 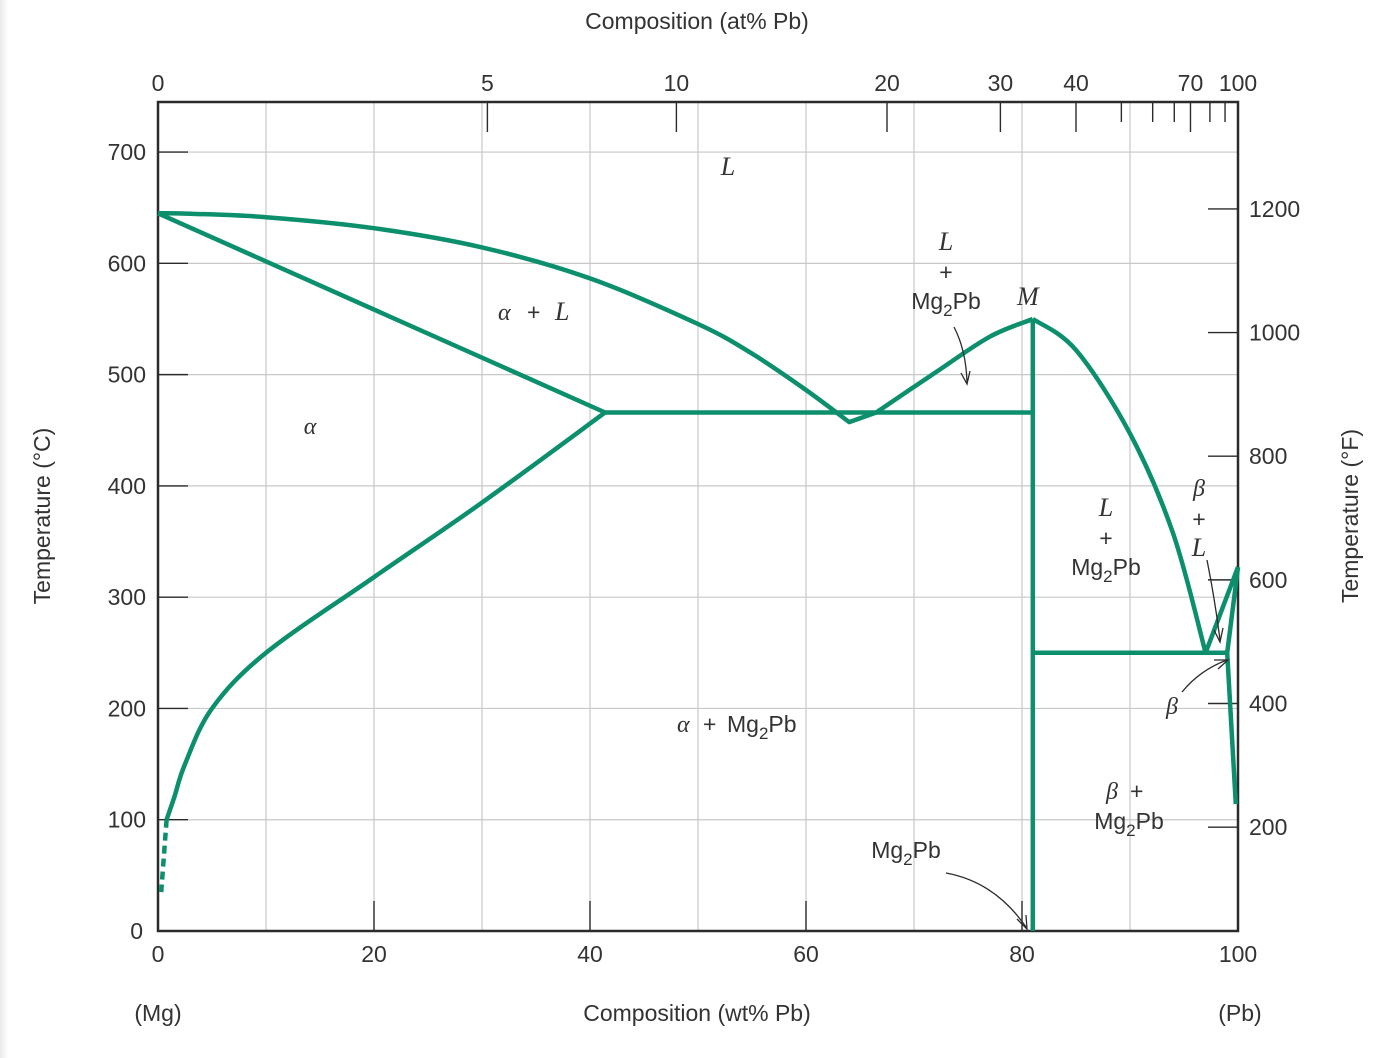 I want to click on region-beta-l-beta: β, so click(x=1198, y=489).